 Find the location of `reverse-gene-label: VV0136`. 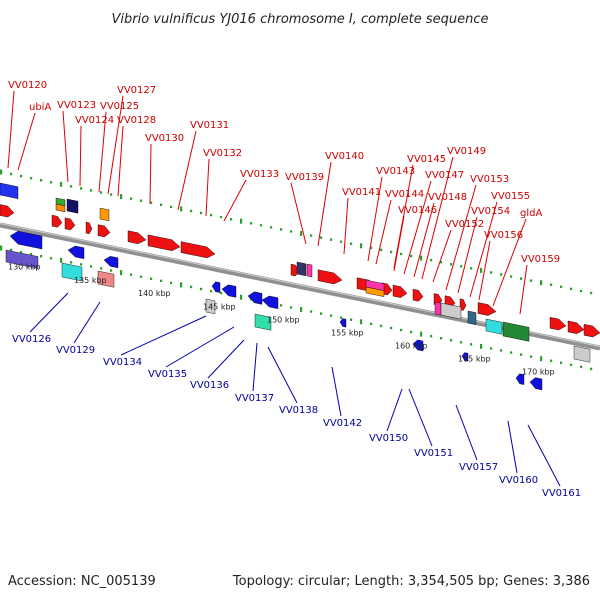

reverse-gene-label: VV0136 is located at coordinates (209, 385).